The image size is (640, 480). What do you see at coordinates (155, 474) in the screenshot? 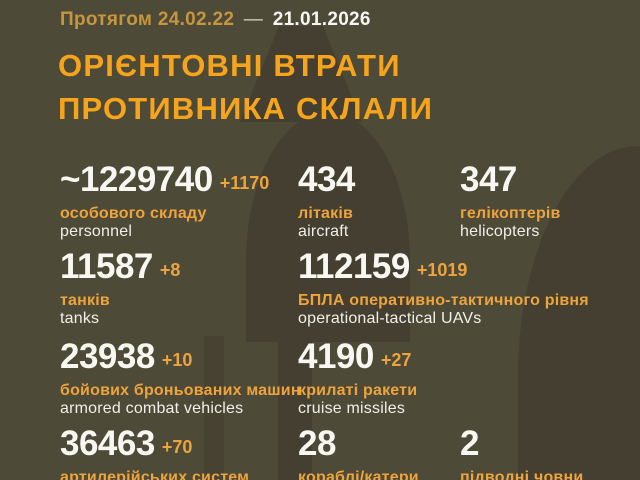
I see `stat-label-ua: артилерійських систем` at bounding box center [155, 474].